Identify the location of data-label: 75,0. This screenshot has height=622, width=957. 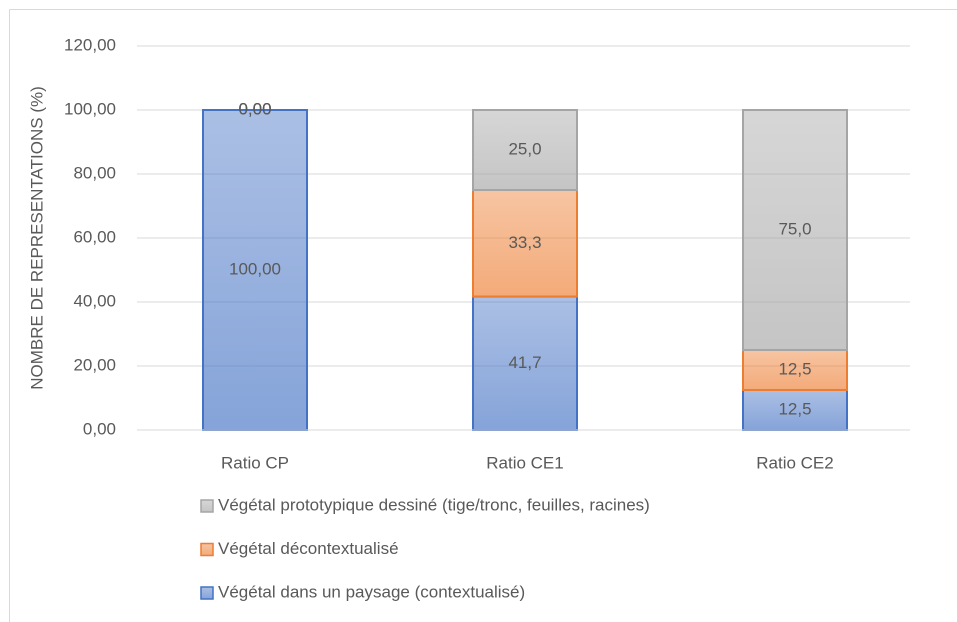
(794, 228).